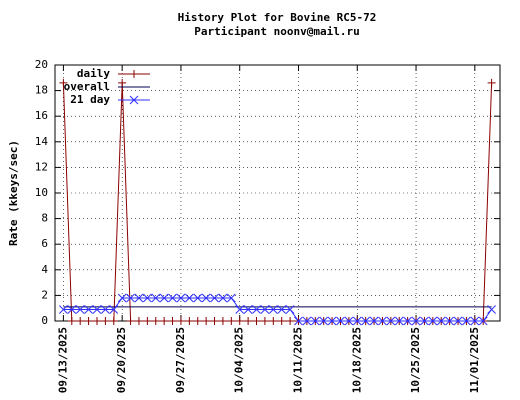 The image size is (520, 400). What do you see at coordinates (44, 243) in the screenshot?
I see `y-tick-label: 6` at bounding box center [44, 243].